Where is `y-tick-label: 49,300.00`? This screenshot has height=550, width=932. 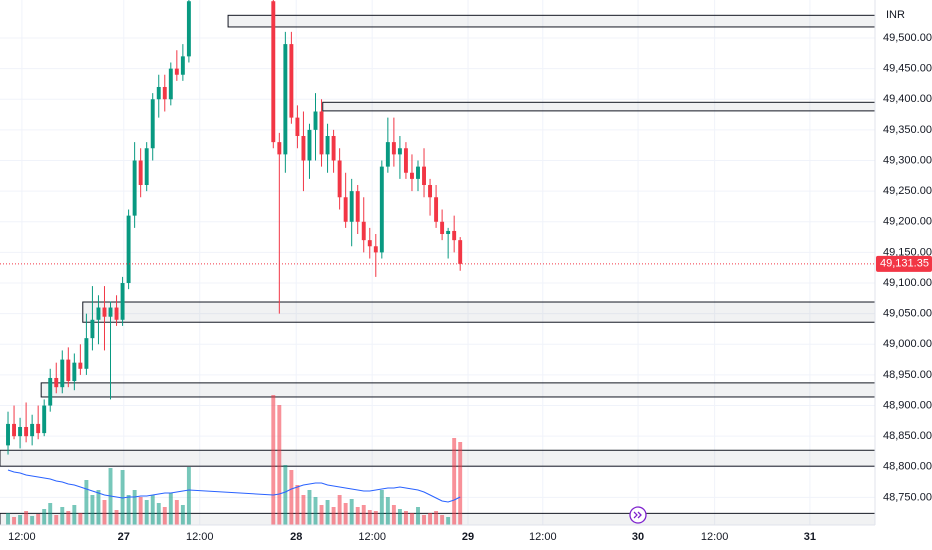
y-tick-label: 49,300.00 is located at coordinates (907, 160).